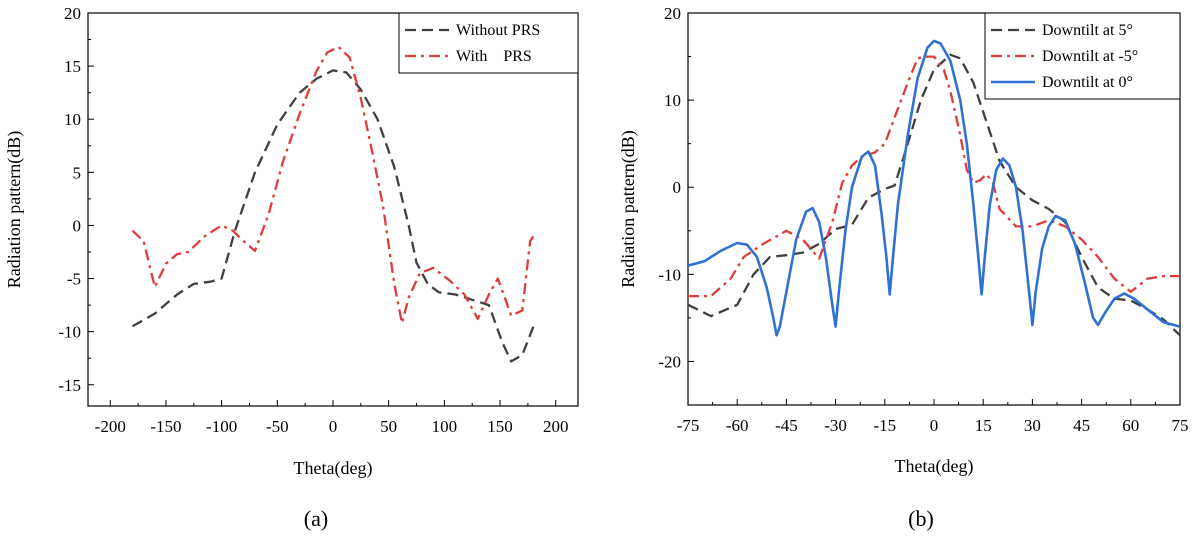  I want to click on x-tick-label: -75, so click(688, 425).